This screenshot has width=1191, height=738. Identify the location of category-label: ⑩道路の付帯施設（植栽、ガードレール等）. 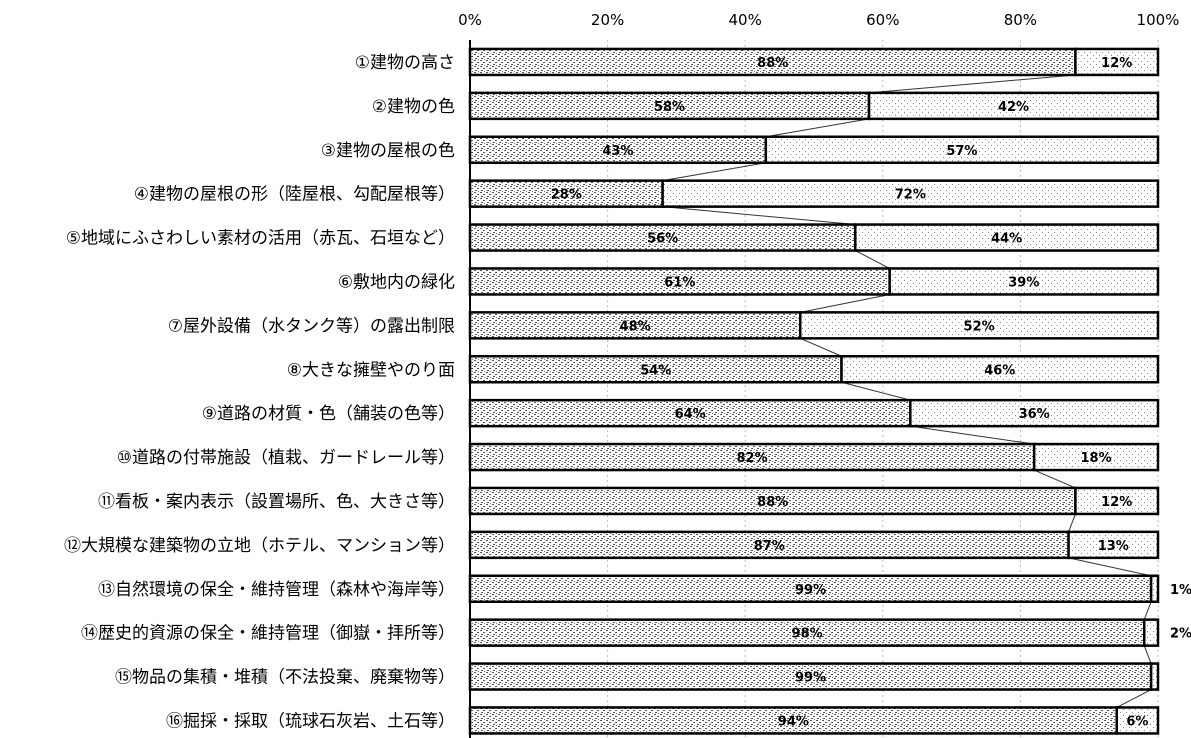
(286, 458).